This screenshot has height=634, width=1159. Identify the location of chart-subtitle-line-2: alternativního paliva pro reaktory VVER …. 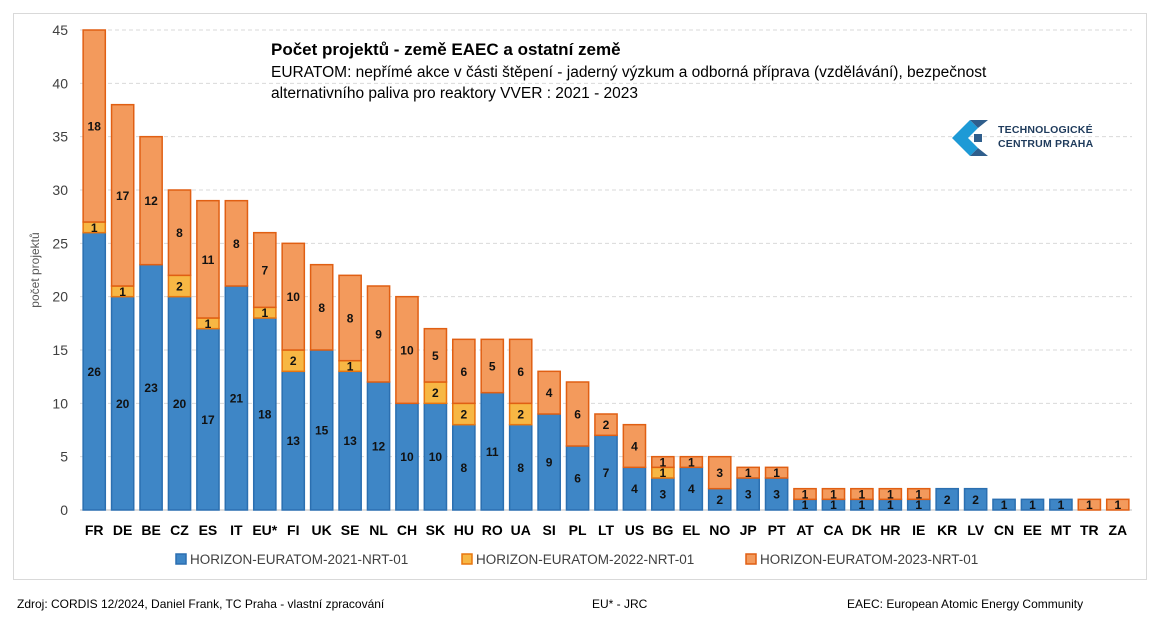
(454, 93).